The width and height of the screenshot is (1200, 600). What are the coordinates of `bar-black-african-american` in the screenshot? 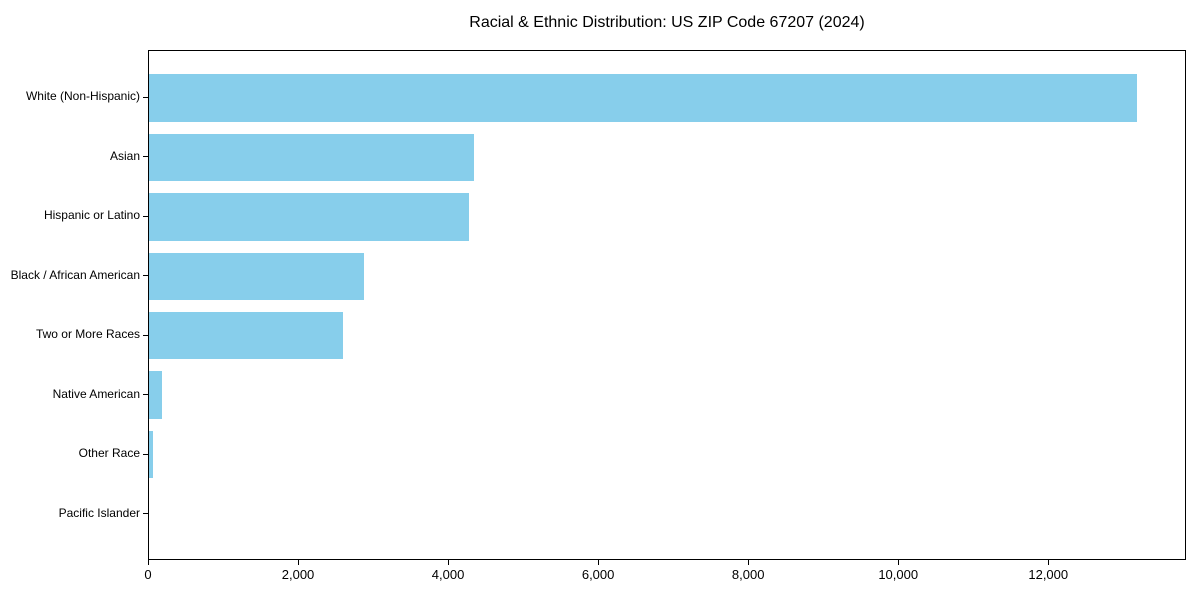 It's located at (257, 276).